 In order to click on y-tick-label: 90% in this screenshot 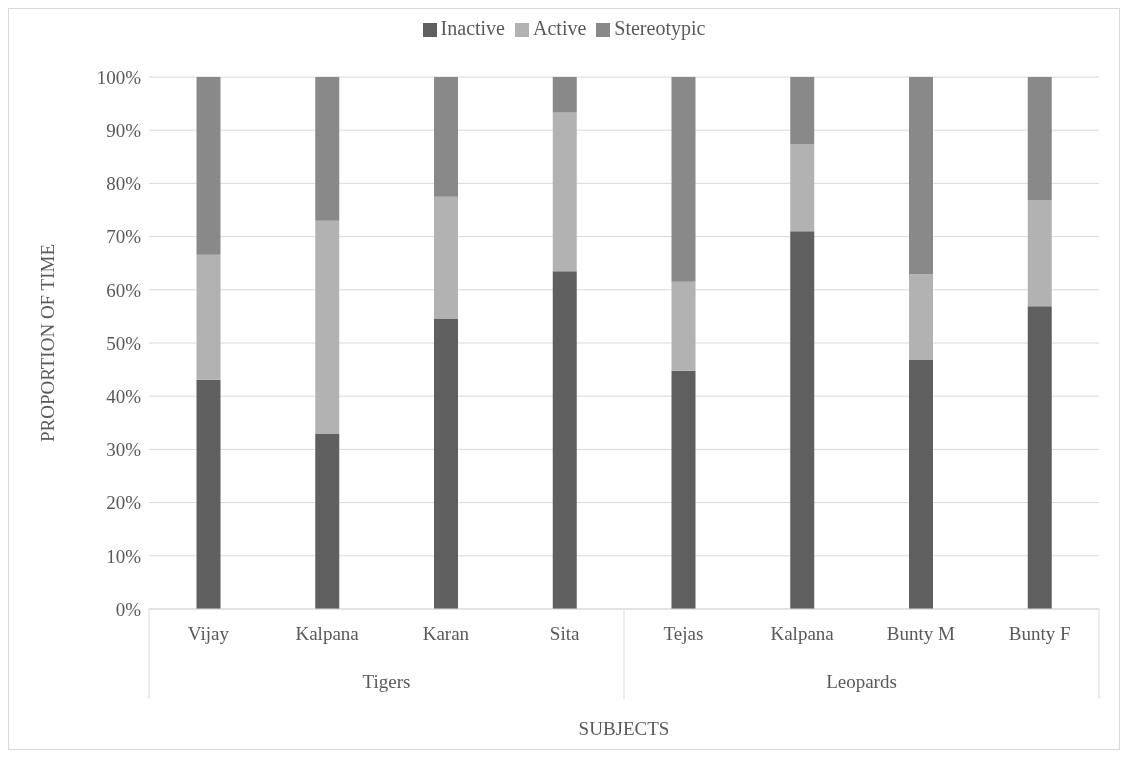, I will do `click(124, 130)`.